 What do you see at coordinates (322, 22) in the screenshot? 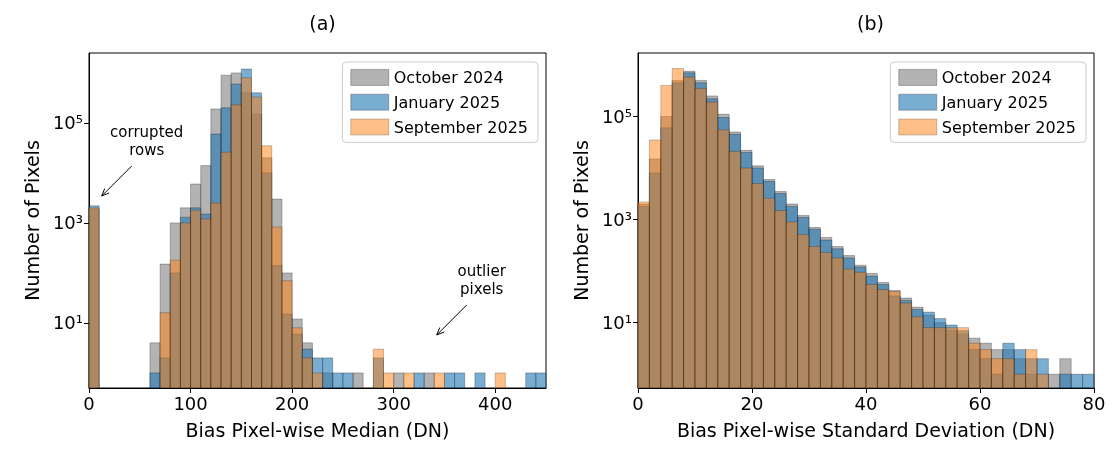
I see `chart-title: (a)` at bounding box center [322, 22].